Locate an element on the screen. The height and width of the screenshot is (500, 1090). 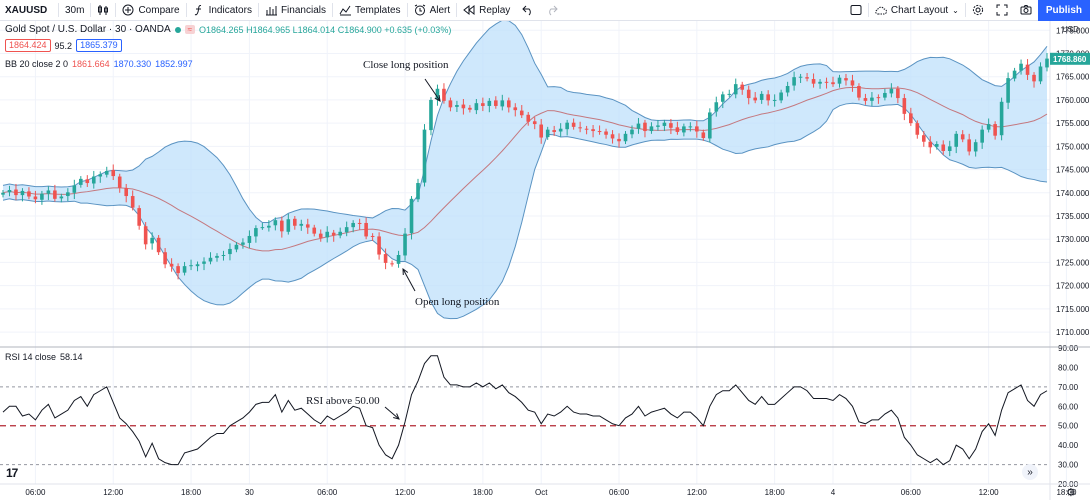
financials-button: Financials is located at coordinates (295, 10).